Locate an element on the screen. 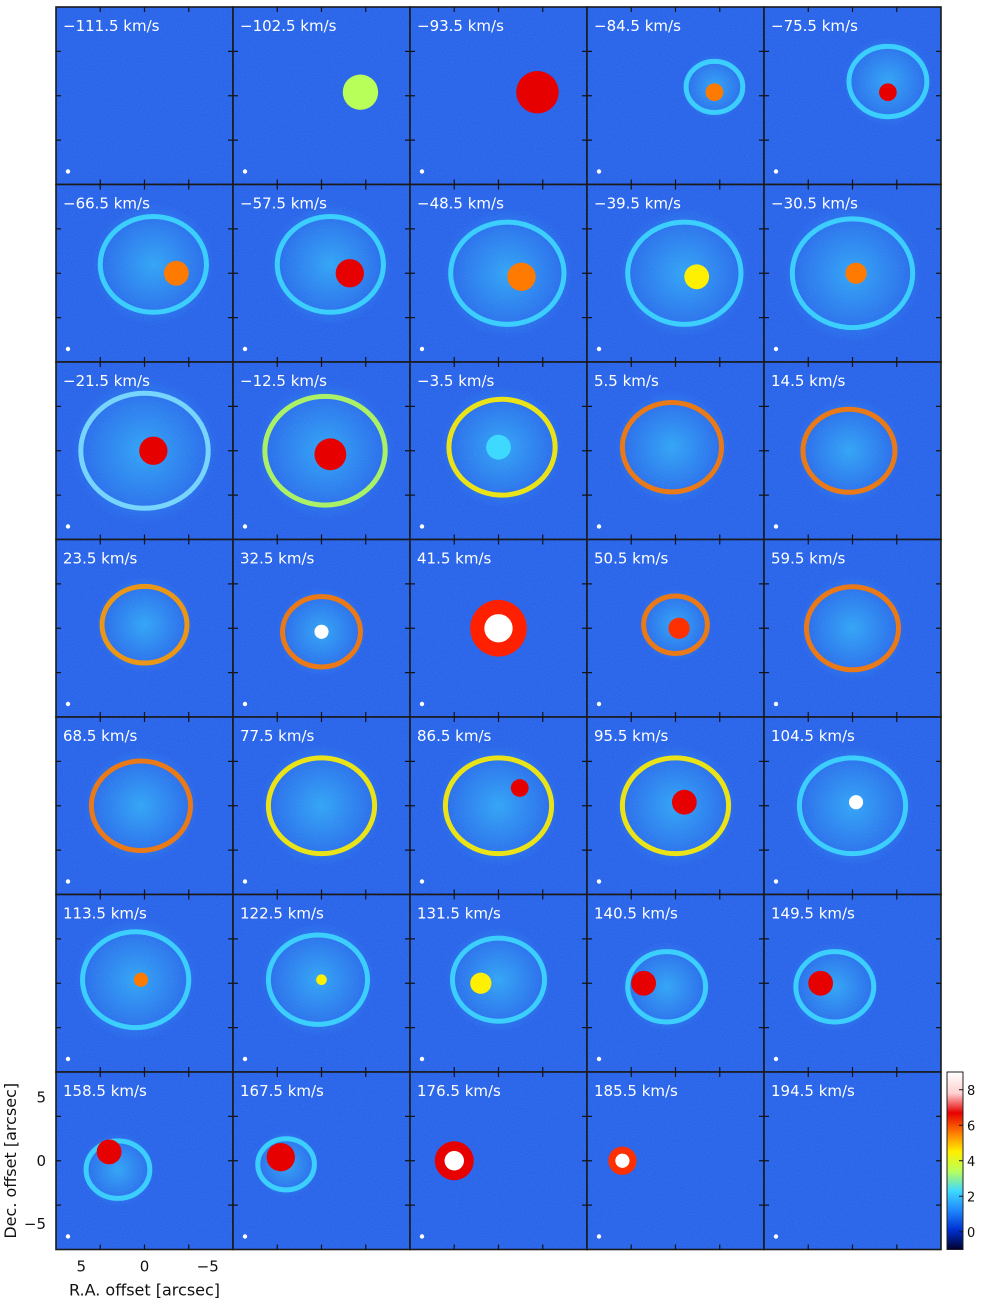 The width and height of the screenshot is (981, 1299). velocity-label: 140.5 km/s is located at coordinates (636, 914).